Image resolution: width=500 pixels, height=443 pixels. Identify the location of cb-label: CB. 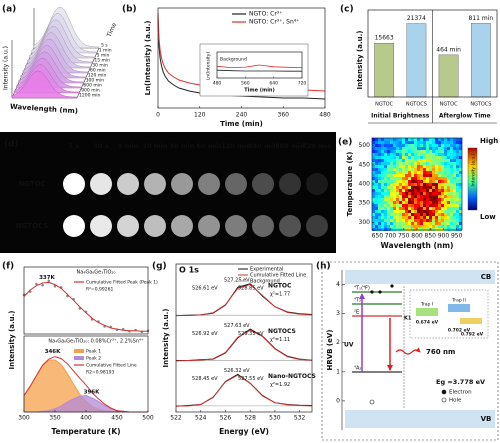
(486, 277).